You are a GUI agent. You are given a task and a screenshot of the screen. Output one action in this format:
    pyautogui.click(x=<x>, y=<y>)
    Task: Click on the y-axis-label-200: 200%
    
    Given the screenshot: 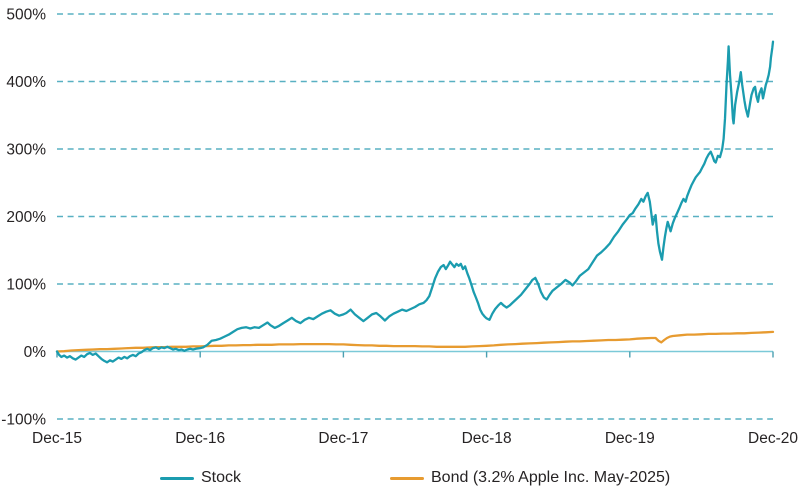 What is the action you would take?
    pyautogui.click(x=26, y=217)
    